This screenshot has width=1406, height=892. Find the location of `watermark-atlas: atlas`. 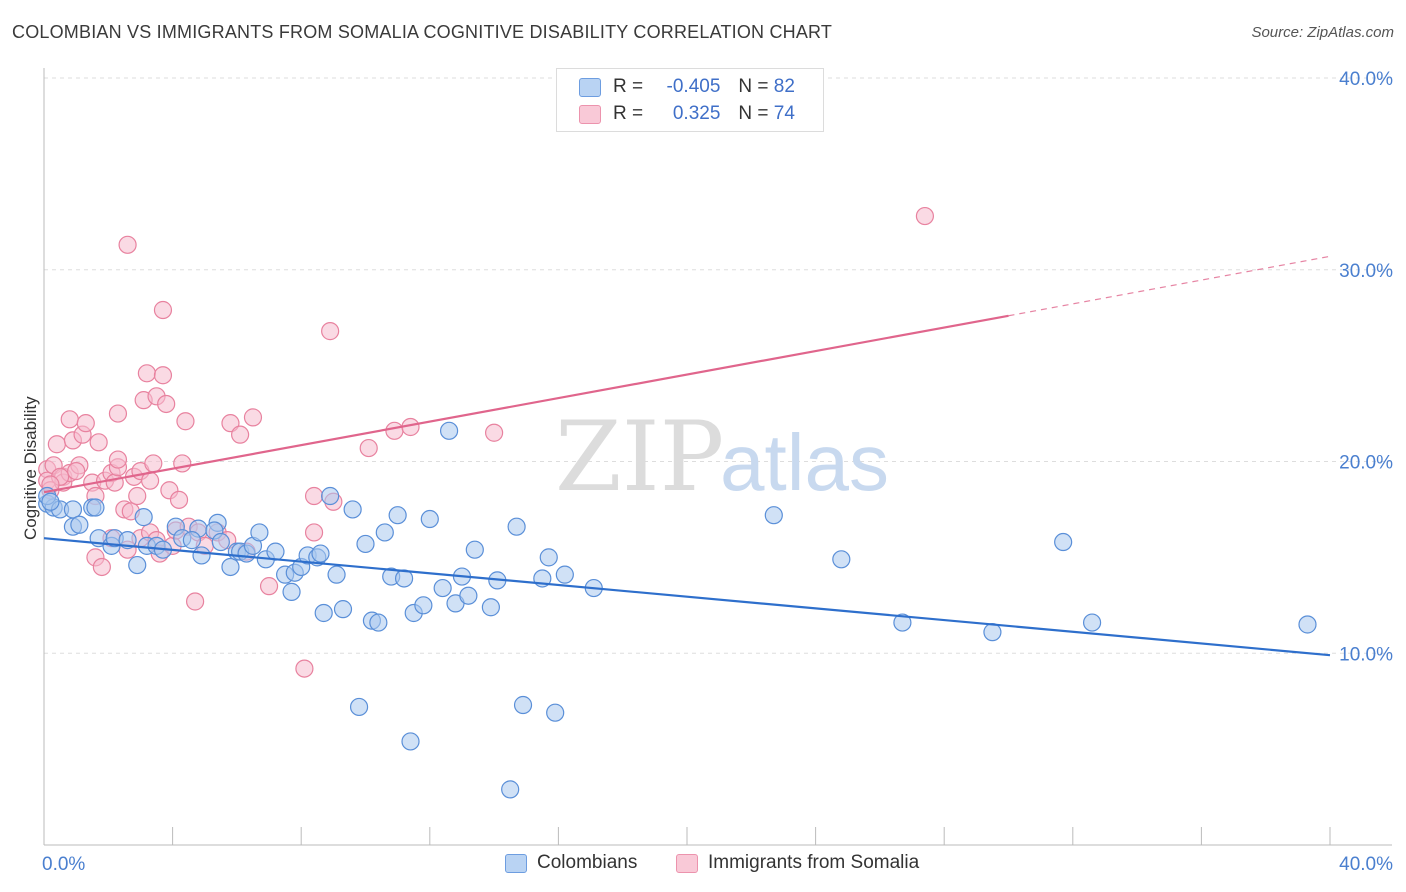

watermark-atlas: atlas is located at coordinates (804, 462).